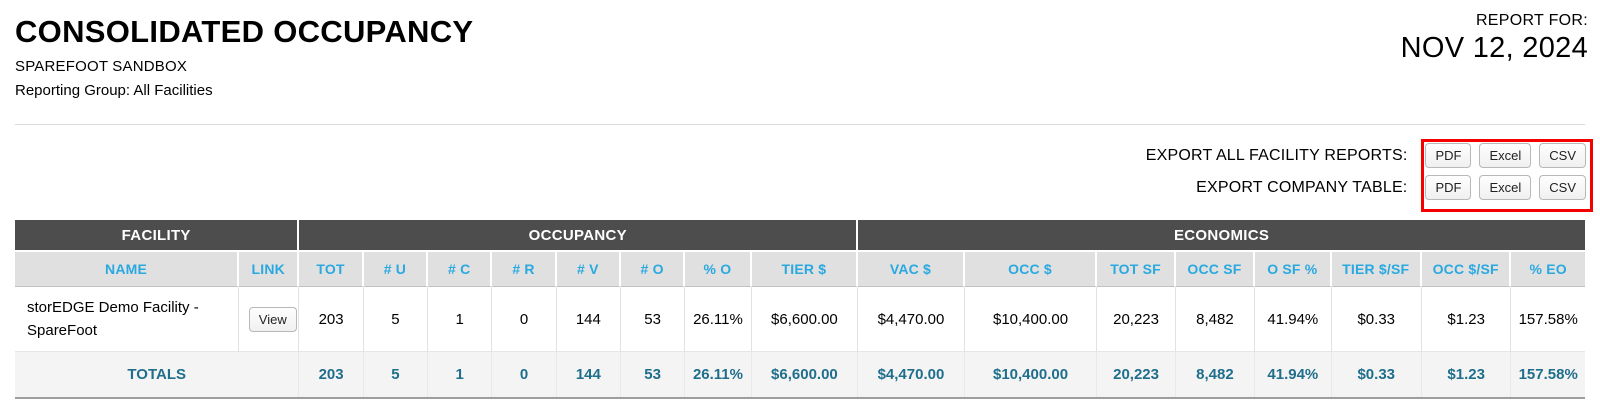 This screenshot has width=1600, height=401. Describe the element at coordinates (127, 268) in the screenshot. I see `column-header-name: NAME` at that location.